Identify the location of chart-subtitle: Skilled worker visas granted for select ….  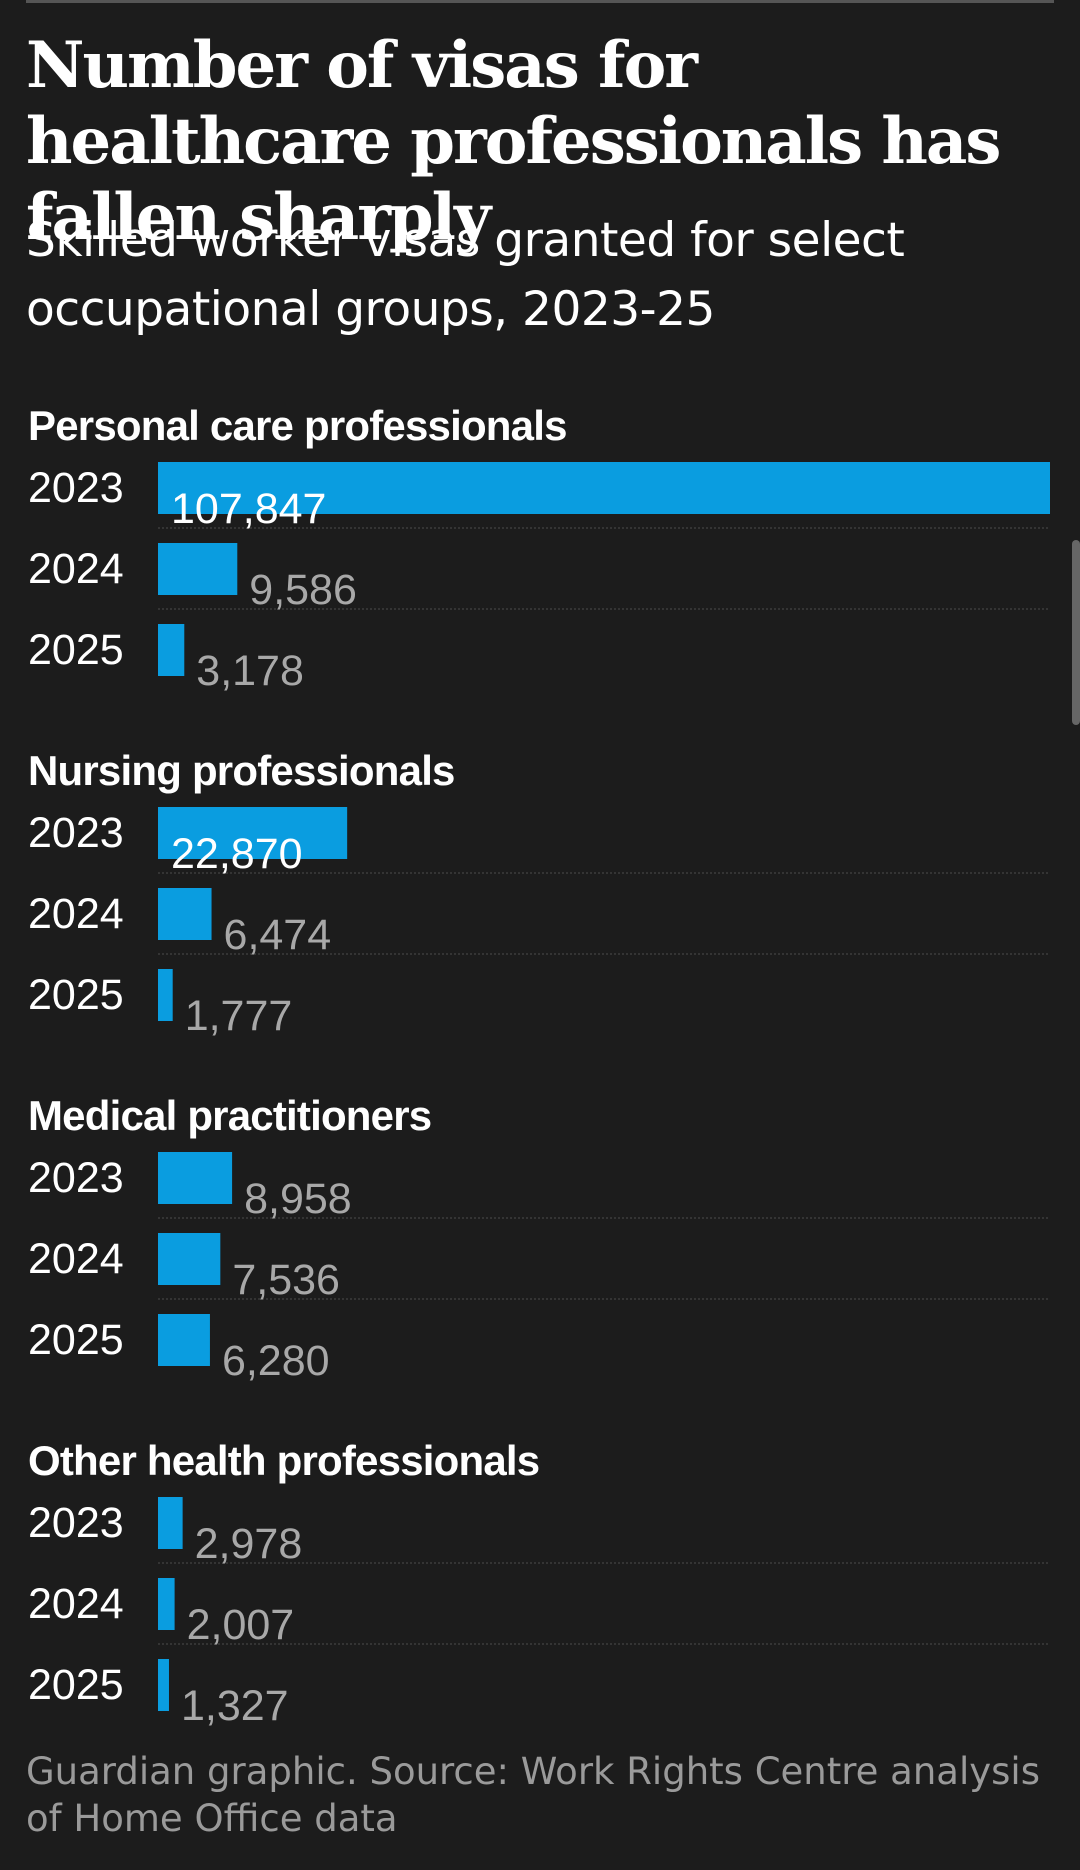
(465, 275).